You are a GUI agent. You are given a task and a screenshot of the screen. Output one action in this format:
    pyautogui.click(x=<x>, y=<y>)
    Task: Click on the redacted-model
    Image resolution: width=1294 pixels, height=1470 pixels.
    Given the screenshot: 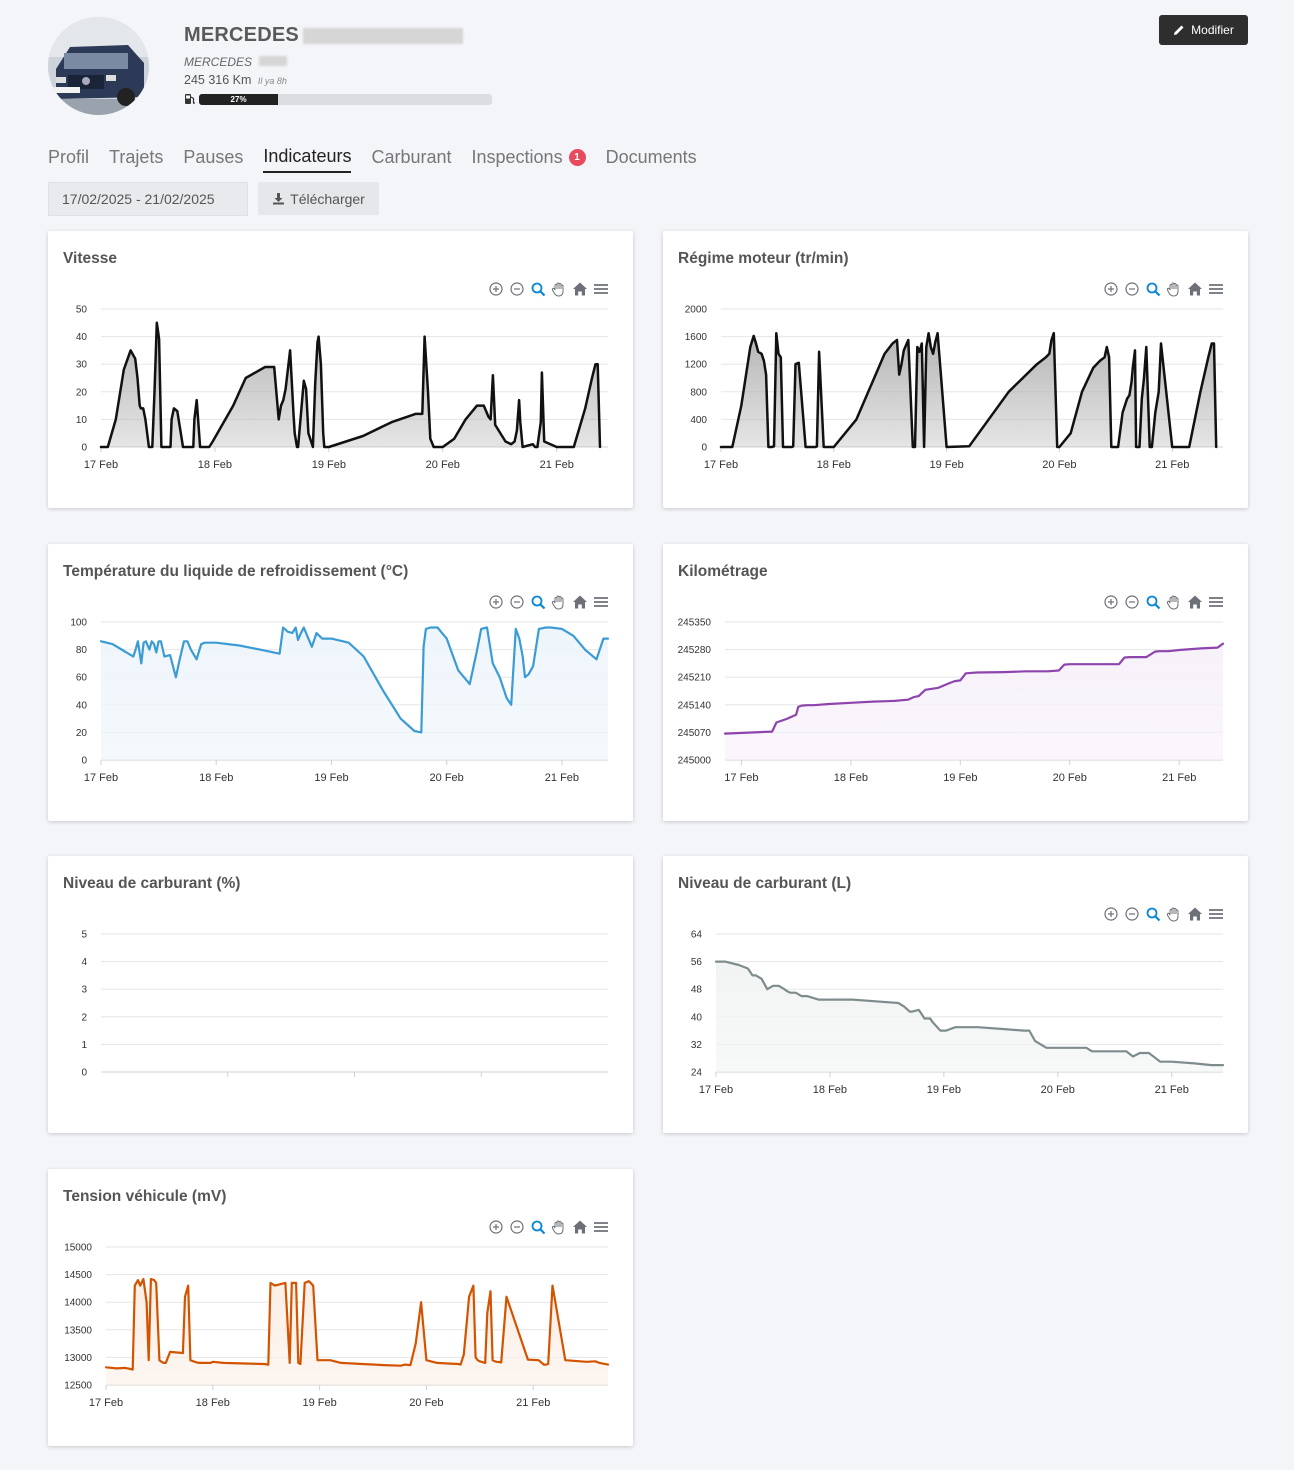 What is the action you would take?
    pyautogui.click(x=273, y=61)
    